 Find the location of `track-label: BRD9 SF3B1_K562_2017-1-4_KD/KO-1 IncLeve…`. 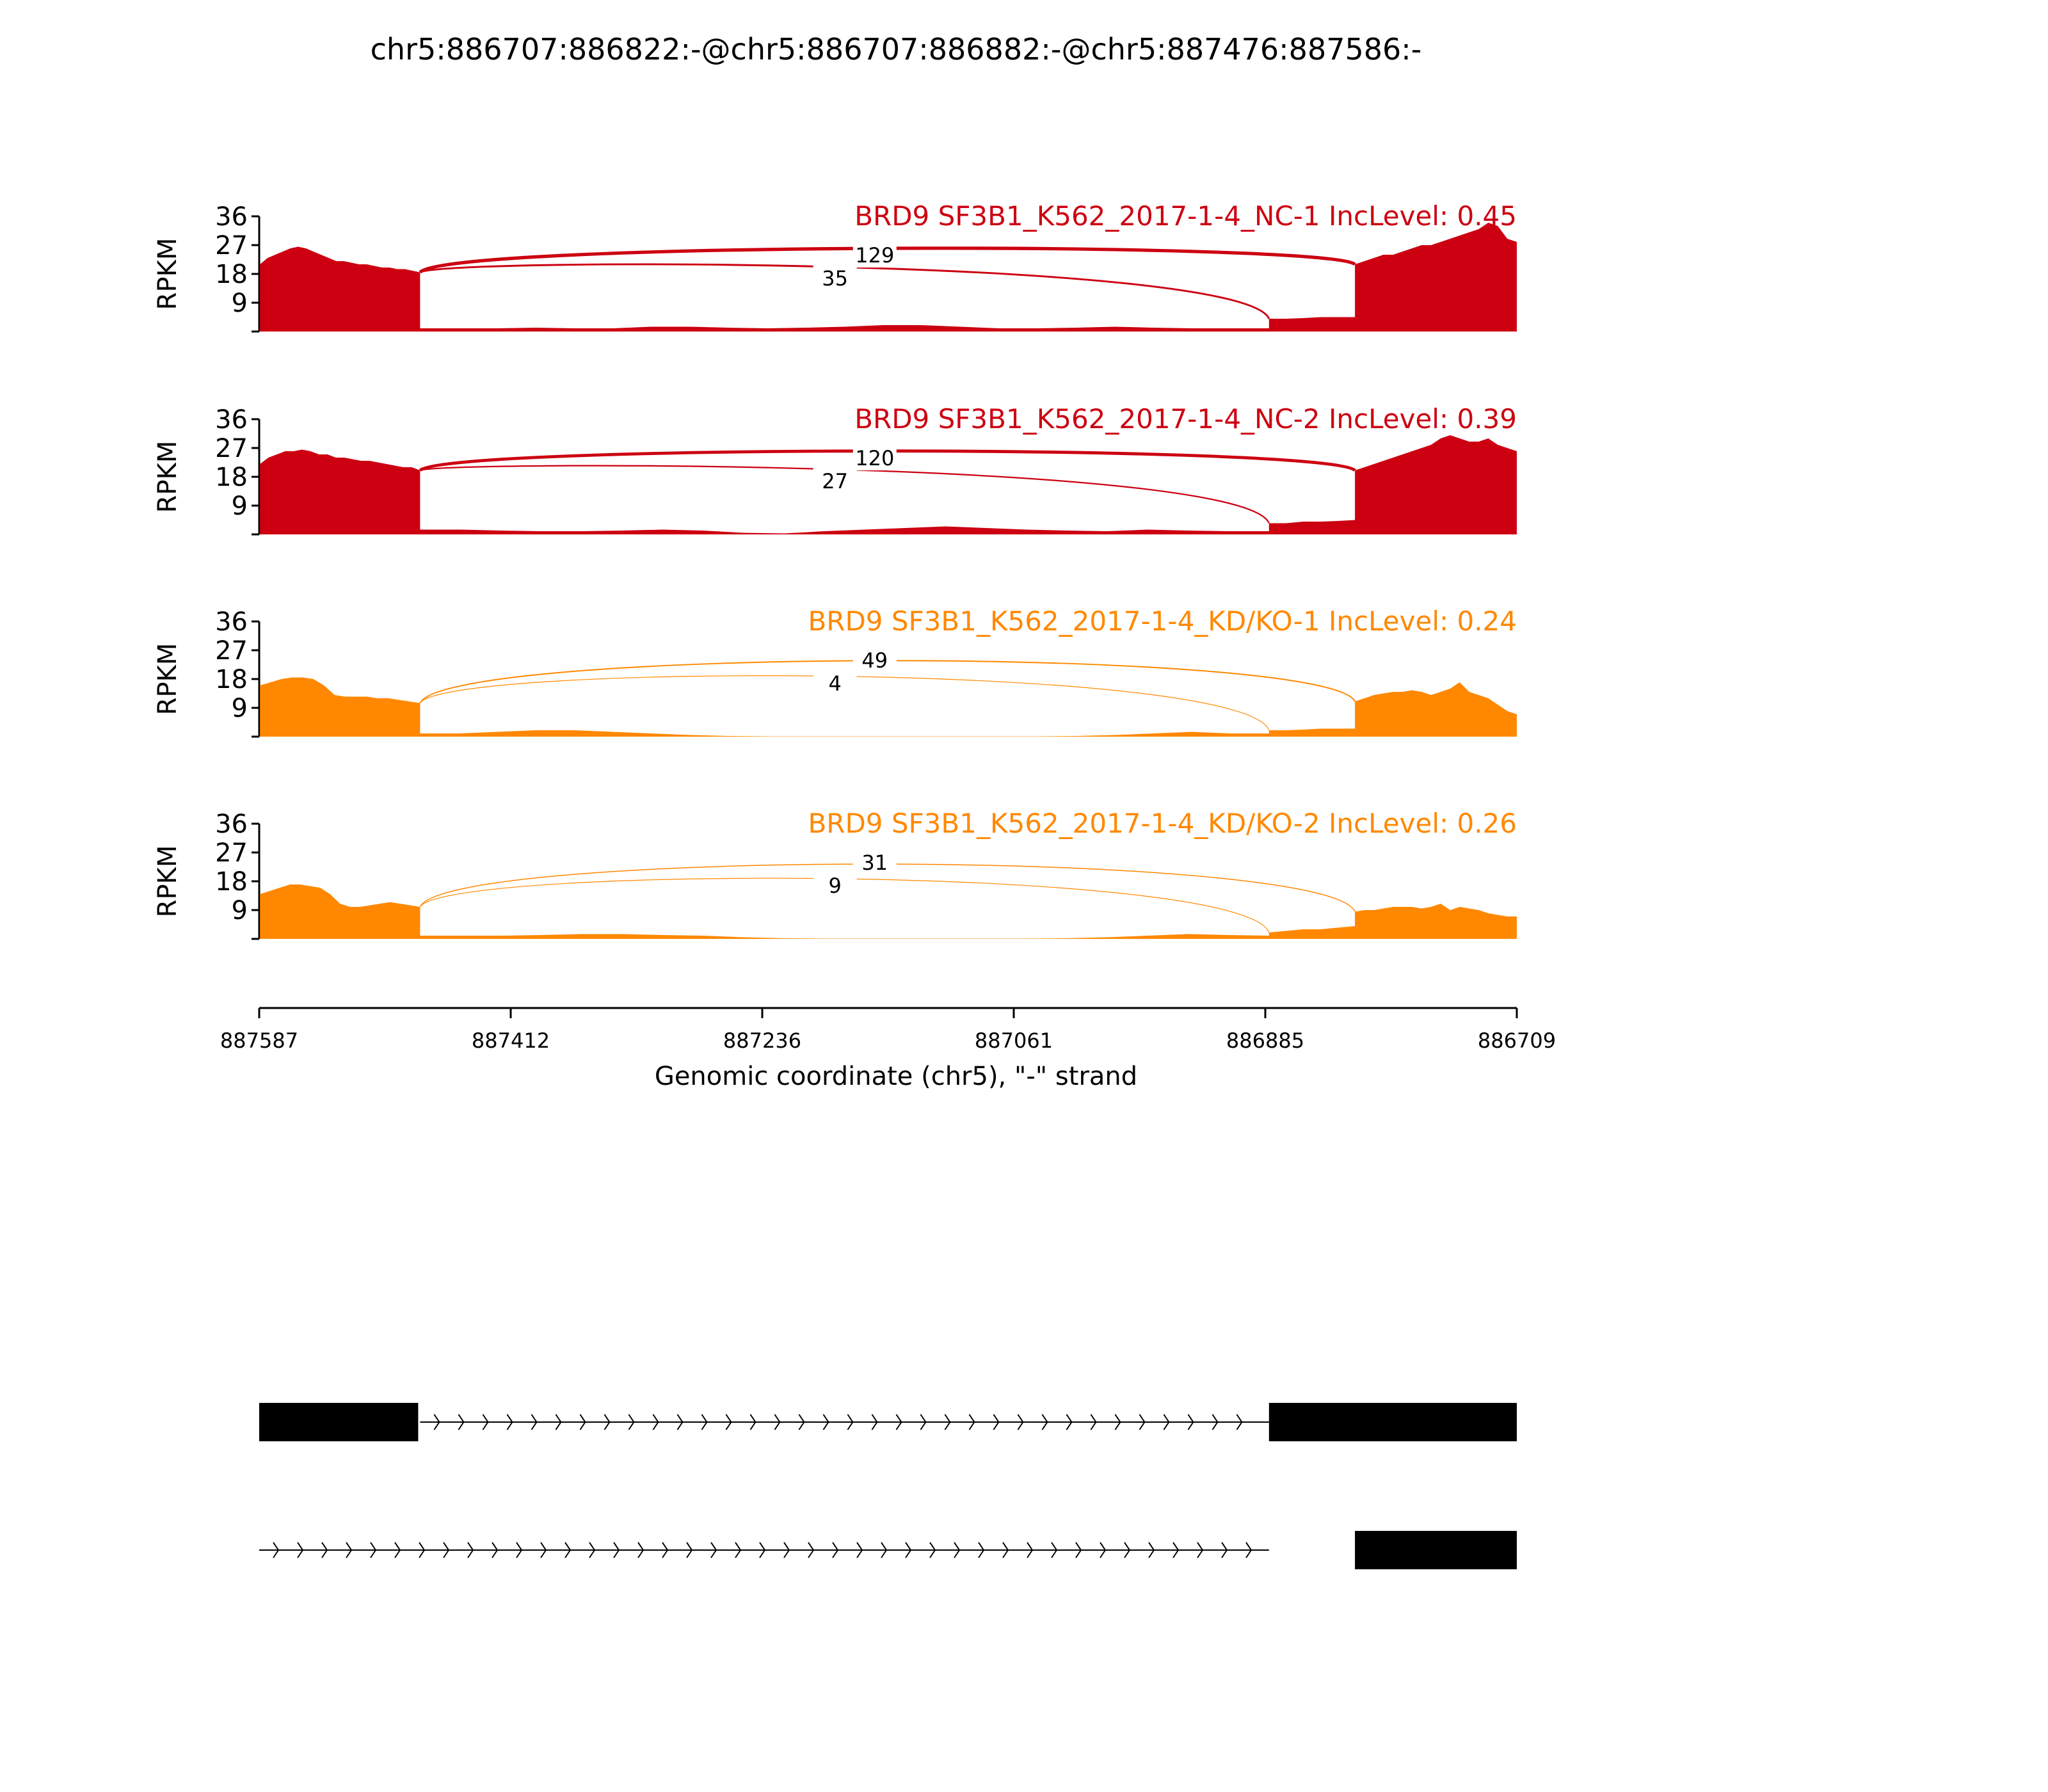

track-label: BRD9 SF3B1_K562_2017-1-4_KD/KO-1 IncLeve… is located at coordinates (1162, 621).